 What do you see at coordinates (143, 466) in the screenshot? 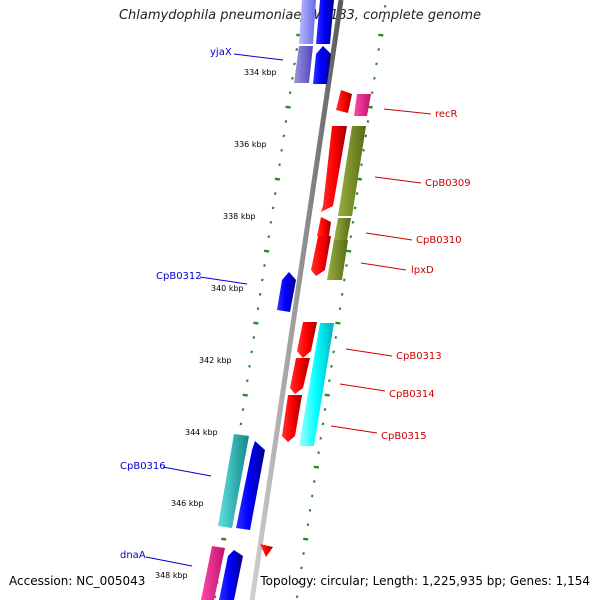
I see `gene-label-CpB0316: CpB0316` at bounding box center [143, 466].